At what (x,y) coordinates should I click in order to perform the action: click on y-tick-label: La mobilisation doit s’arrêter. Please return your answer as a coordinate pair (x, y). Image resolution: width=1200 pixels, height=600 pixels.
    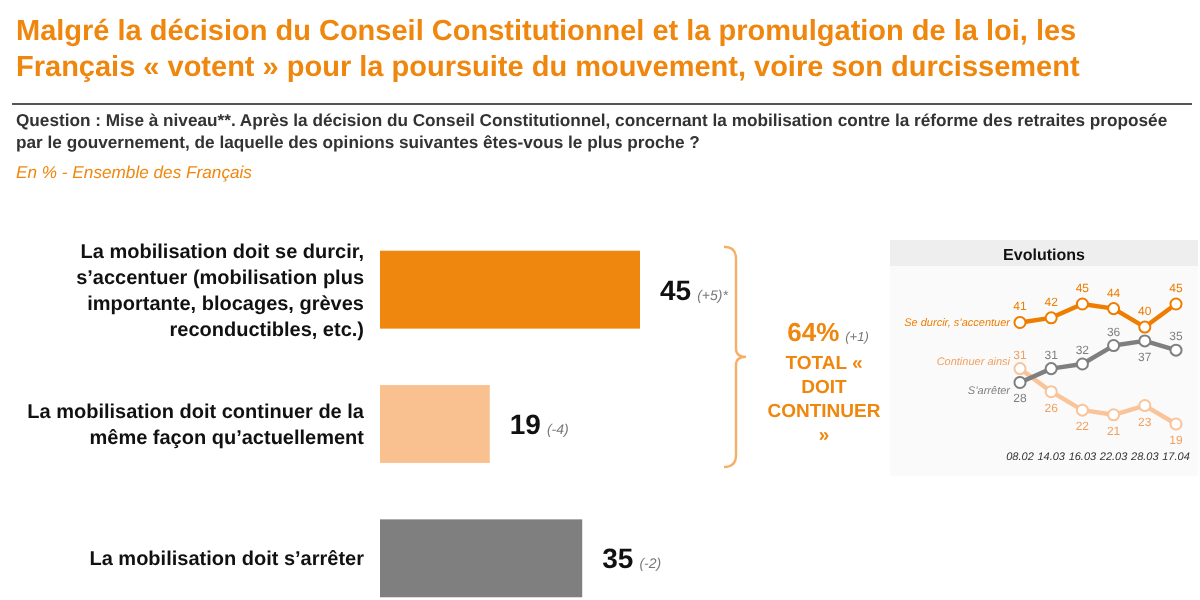
    Looking at the image, I should click on (227, 560).